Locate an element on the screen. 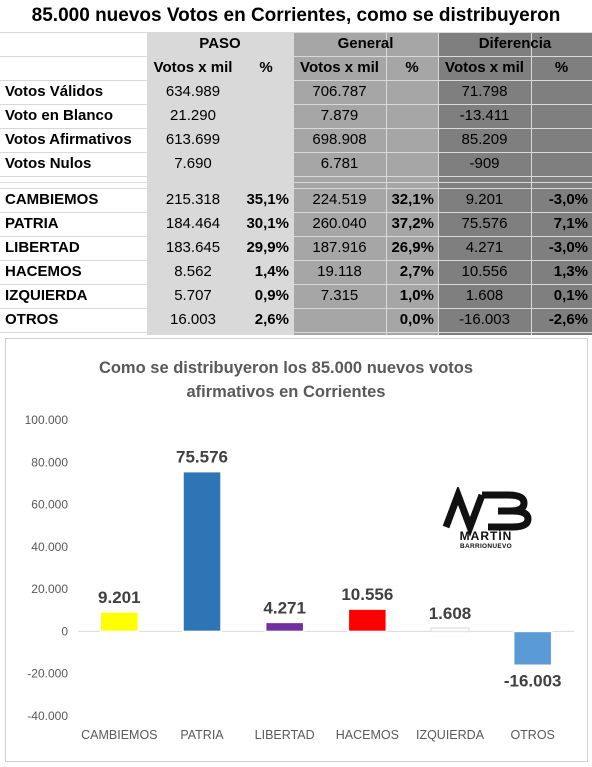 This screenshot has width=592, height=767. author-logo: MARTÍN BARRIONUEVO is located at coordinates (487, 518).